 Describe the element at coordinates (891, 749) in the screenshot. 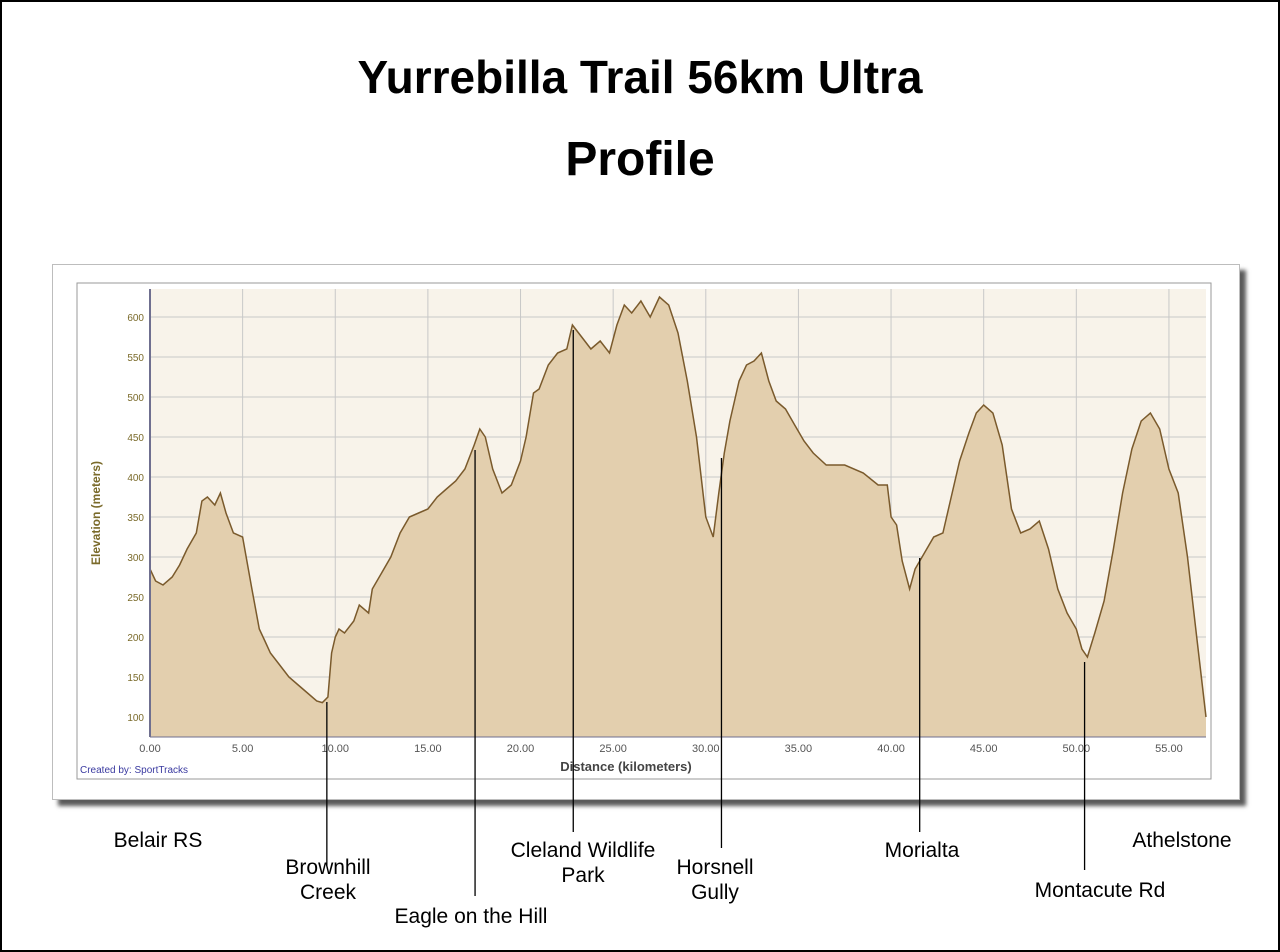

I see `x-tick-label: 40.00` at that location.